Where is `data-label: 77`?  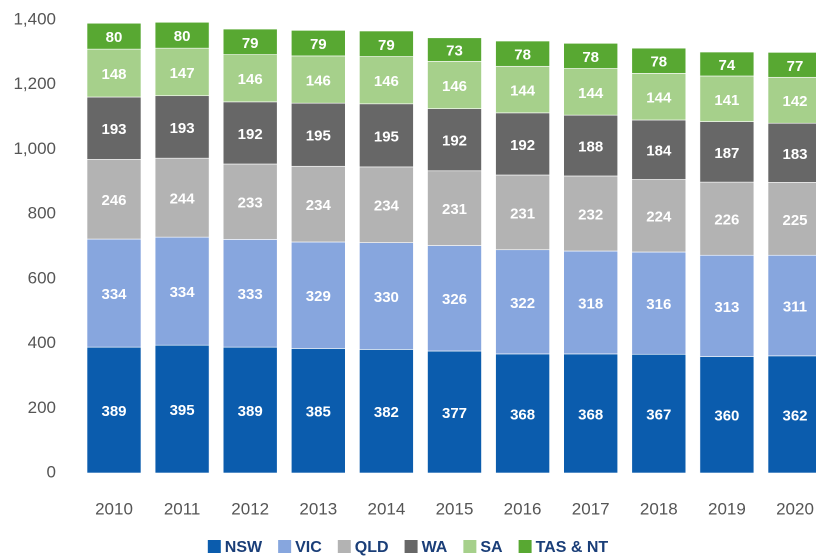 data-label: 77 is located at coordinates (795, 66).